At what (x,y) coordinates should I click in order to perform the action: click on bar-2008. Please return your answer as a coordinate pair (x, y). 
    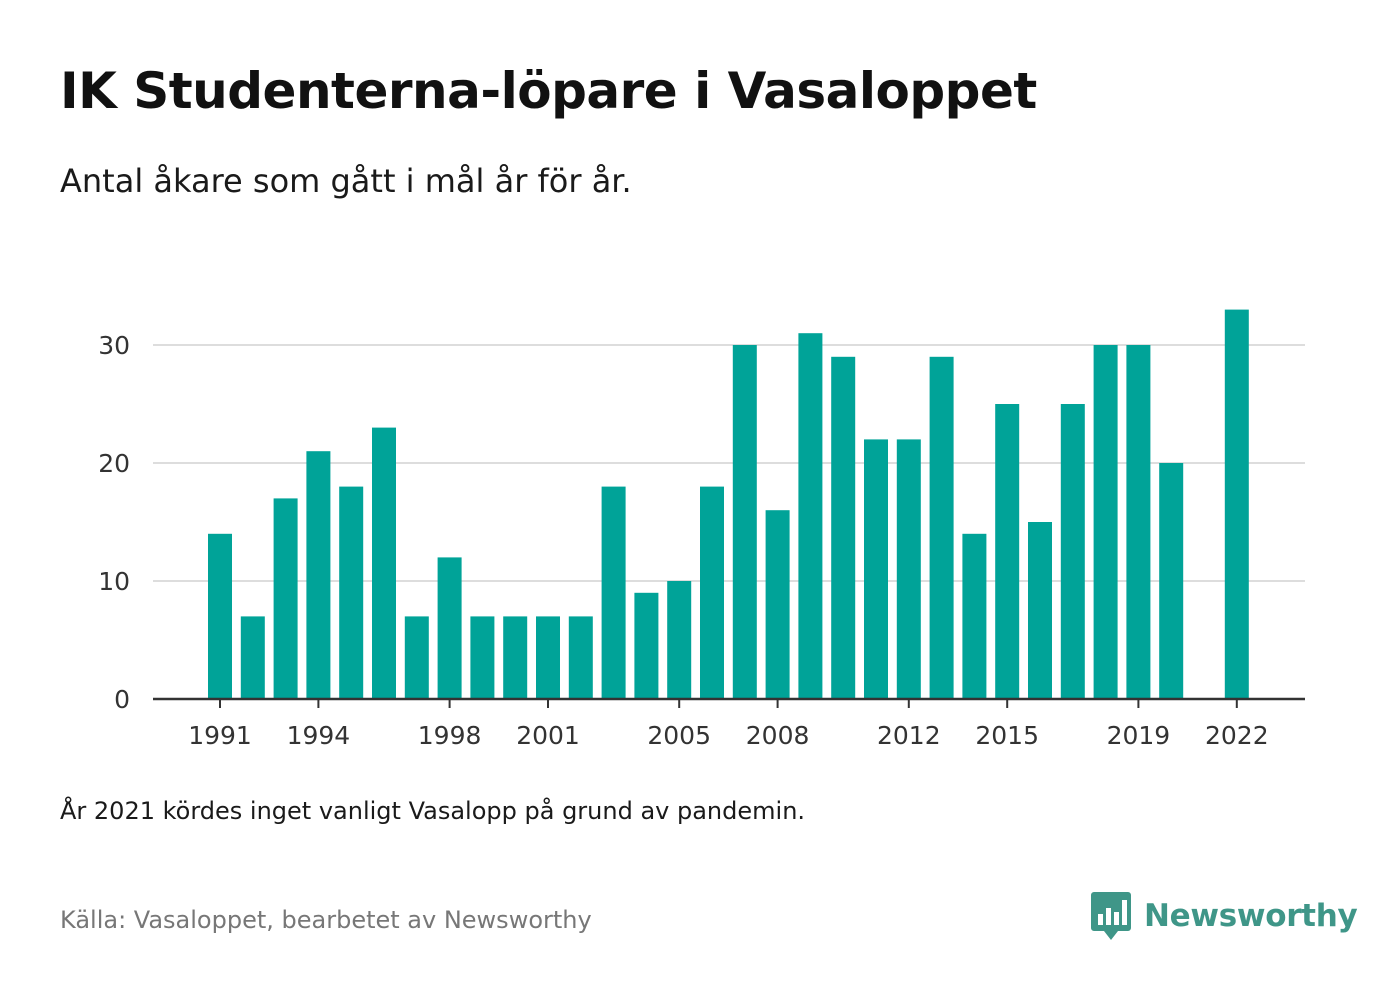
    Looking at the image, I should click on (777, 604).